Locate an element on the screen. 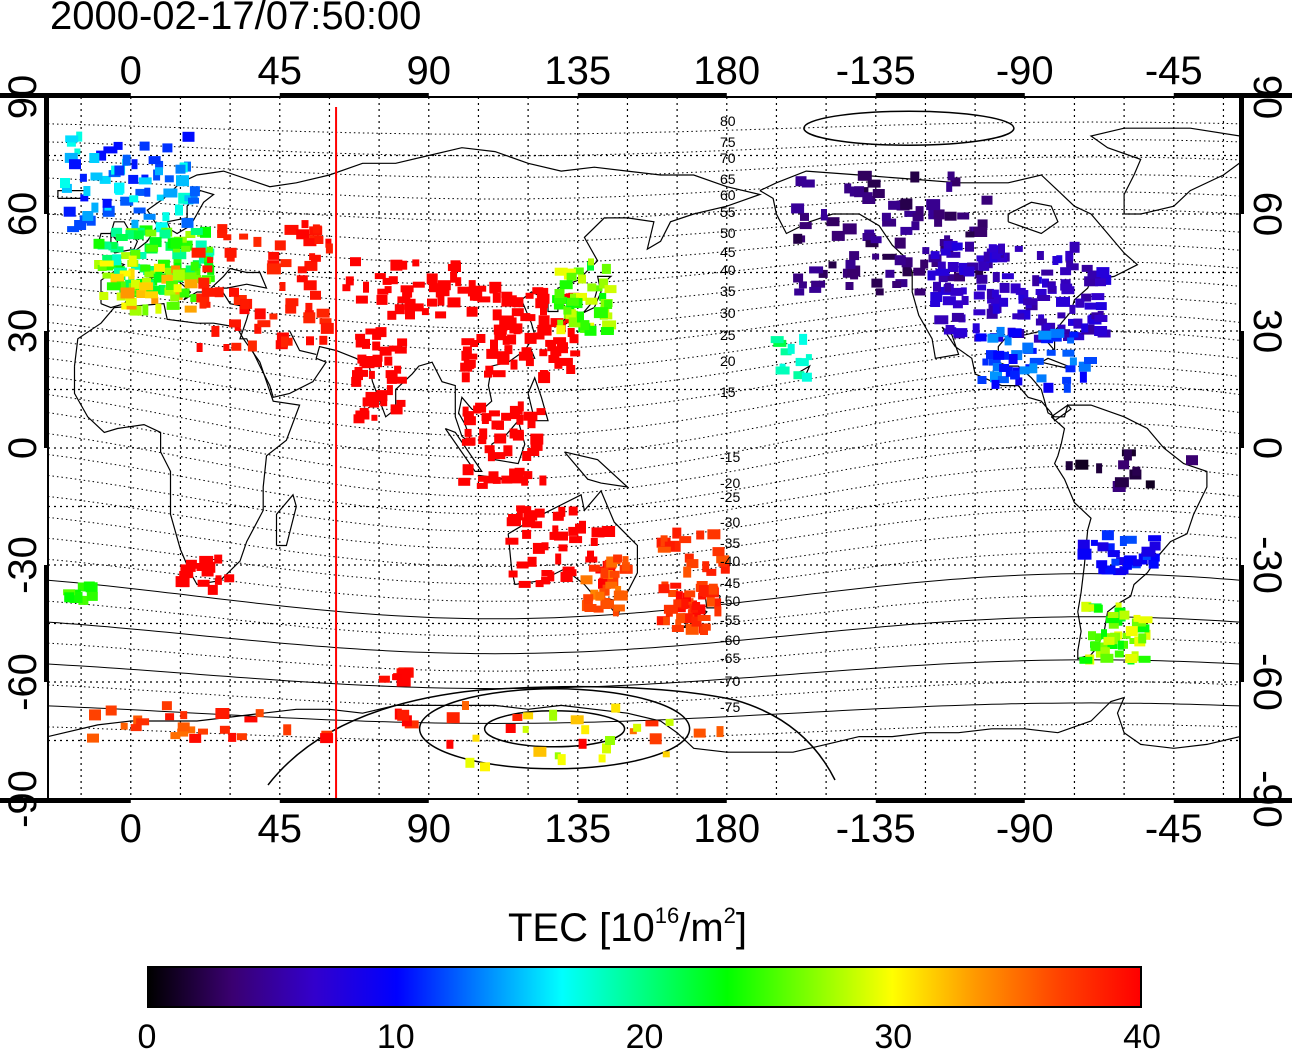 This screenshot has height=1057, width=1292. top-longitude-label: 0 is located at coordinates (131, 71).